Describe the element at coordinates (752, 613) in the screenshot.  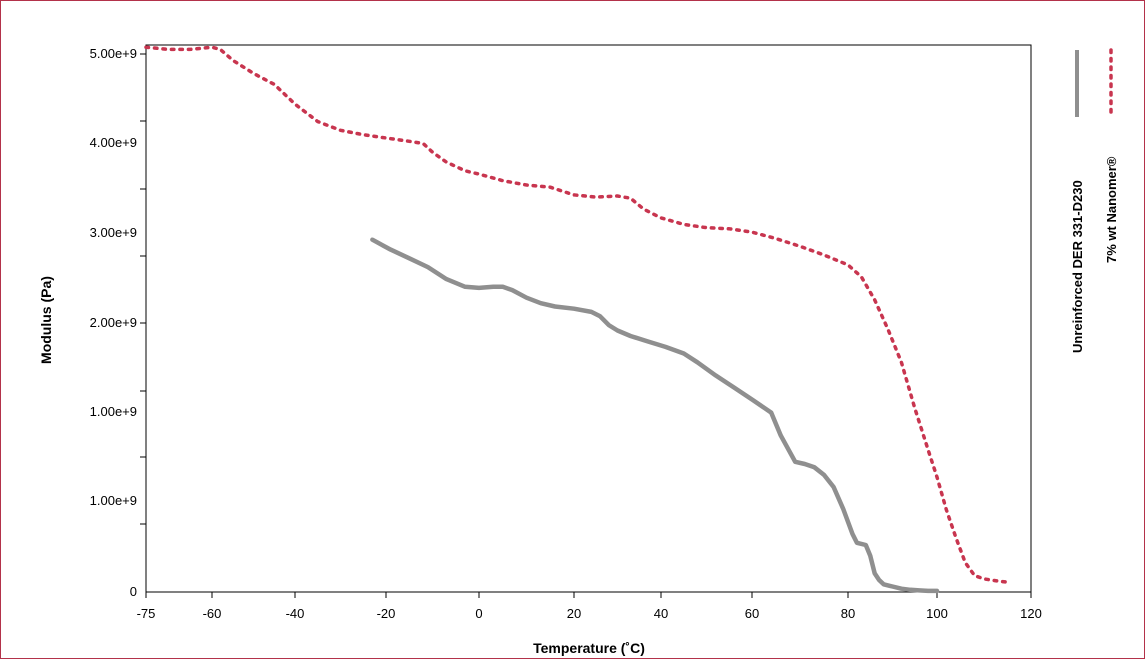
I see `x-tick-label: 60` at that location.